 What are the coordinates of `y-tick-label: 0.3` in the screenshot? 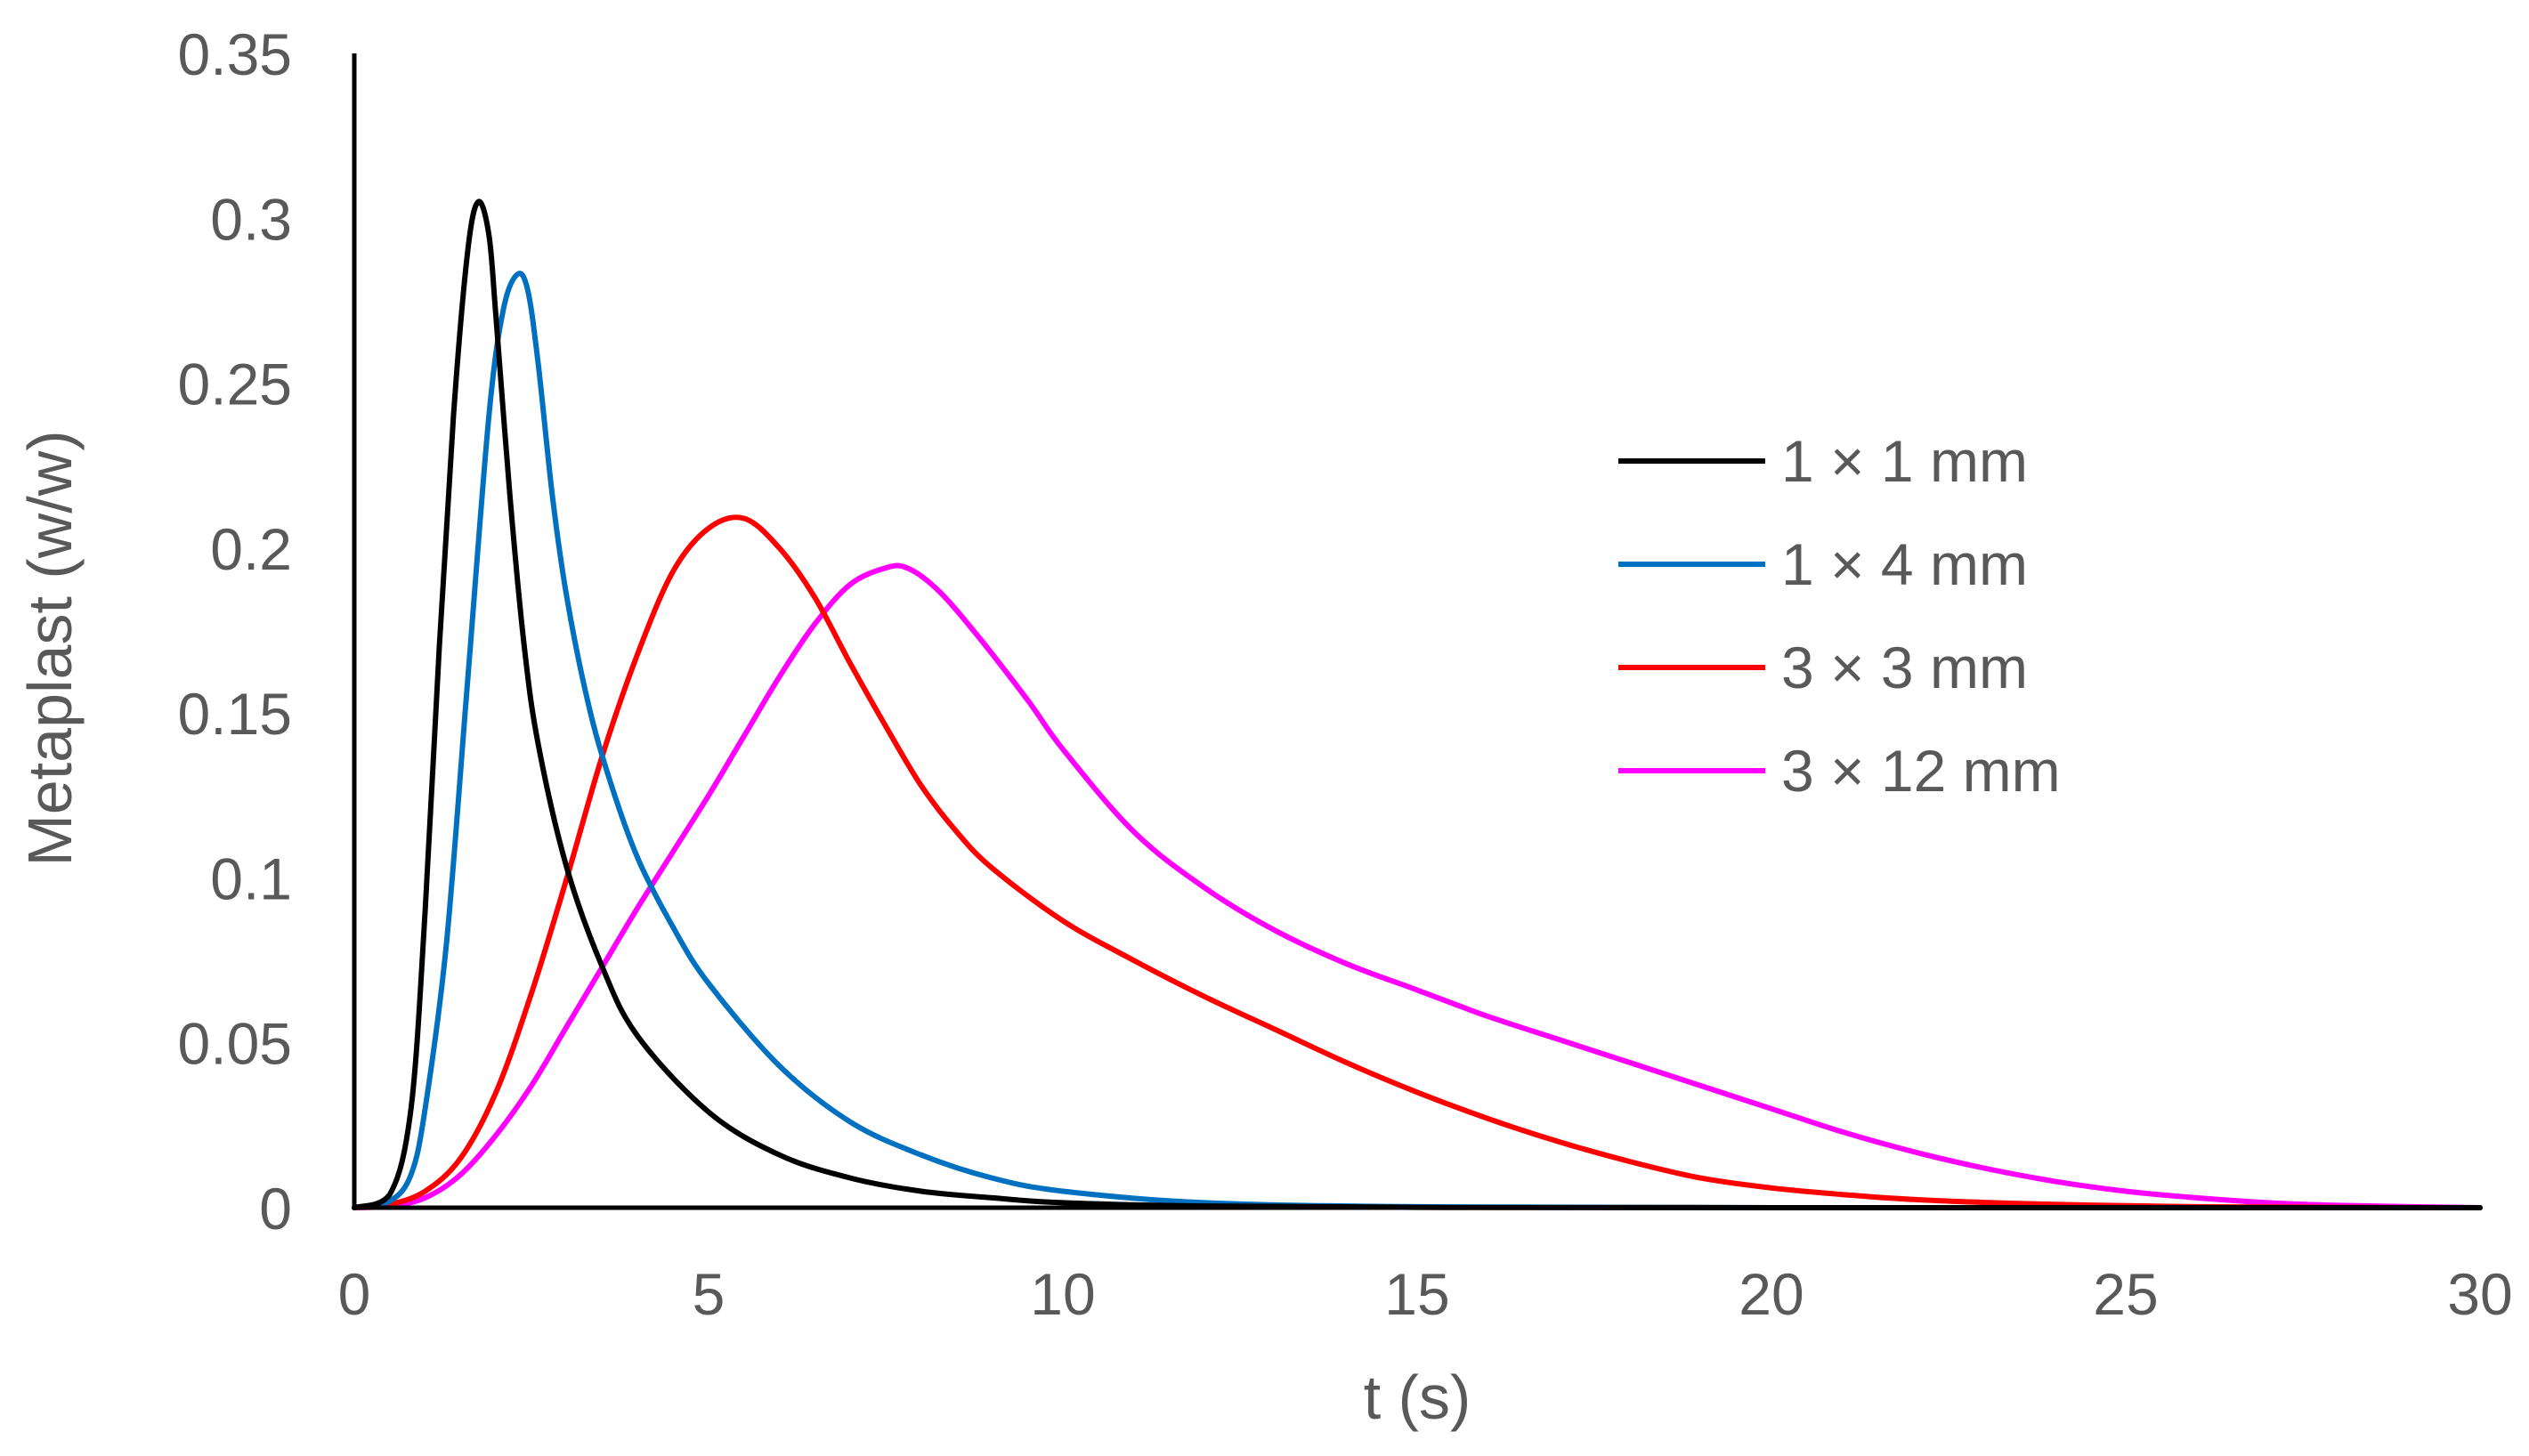 It's located at (251, 219).